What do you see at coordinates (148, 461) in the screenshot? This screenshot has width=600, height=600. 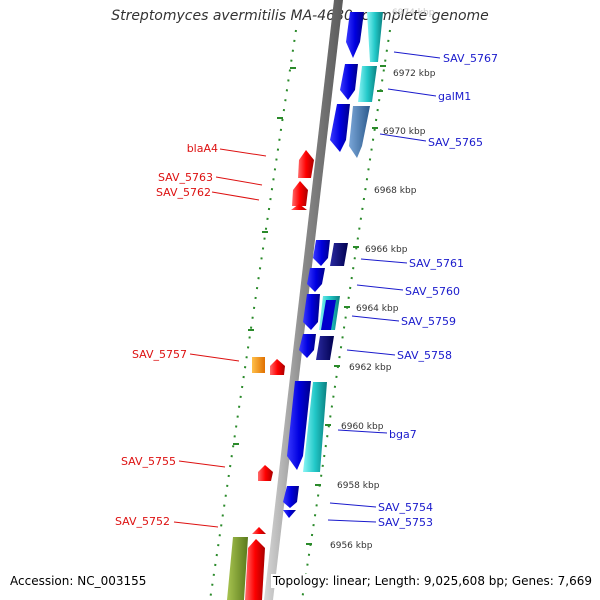 I see `gene-label: SAV_5755` at bounding box center [148, 461].